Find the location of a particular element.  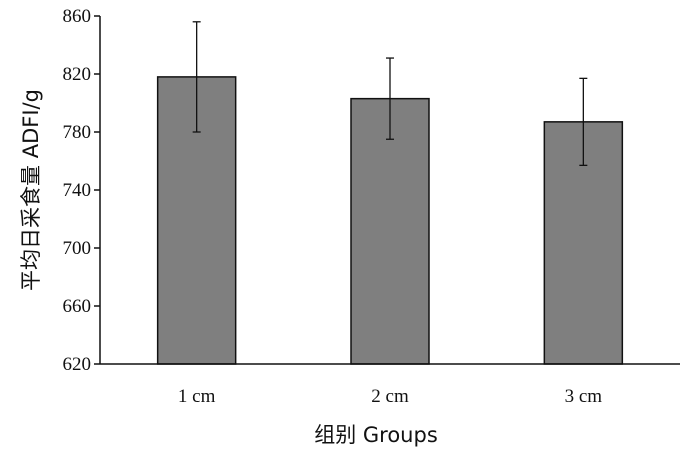

y-tick-label: 700 is located at coordinates (77, 248).